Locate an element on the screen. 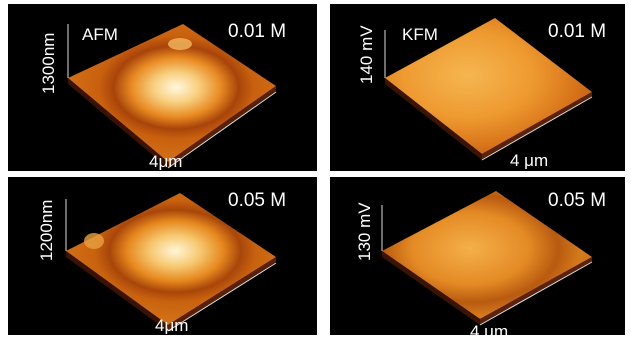 Image resolution: width=631 pixels, height=338 pixels. height-scale-label: 1300nm is located at coordinates (48, 63).